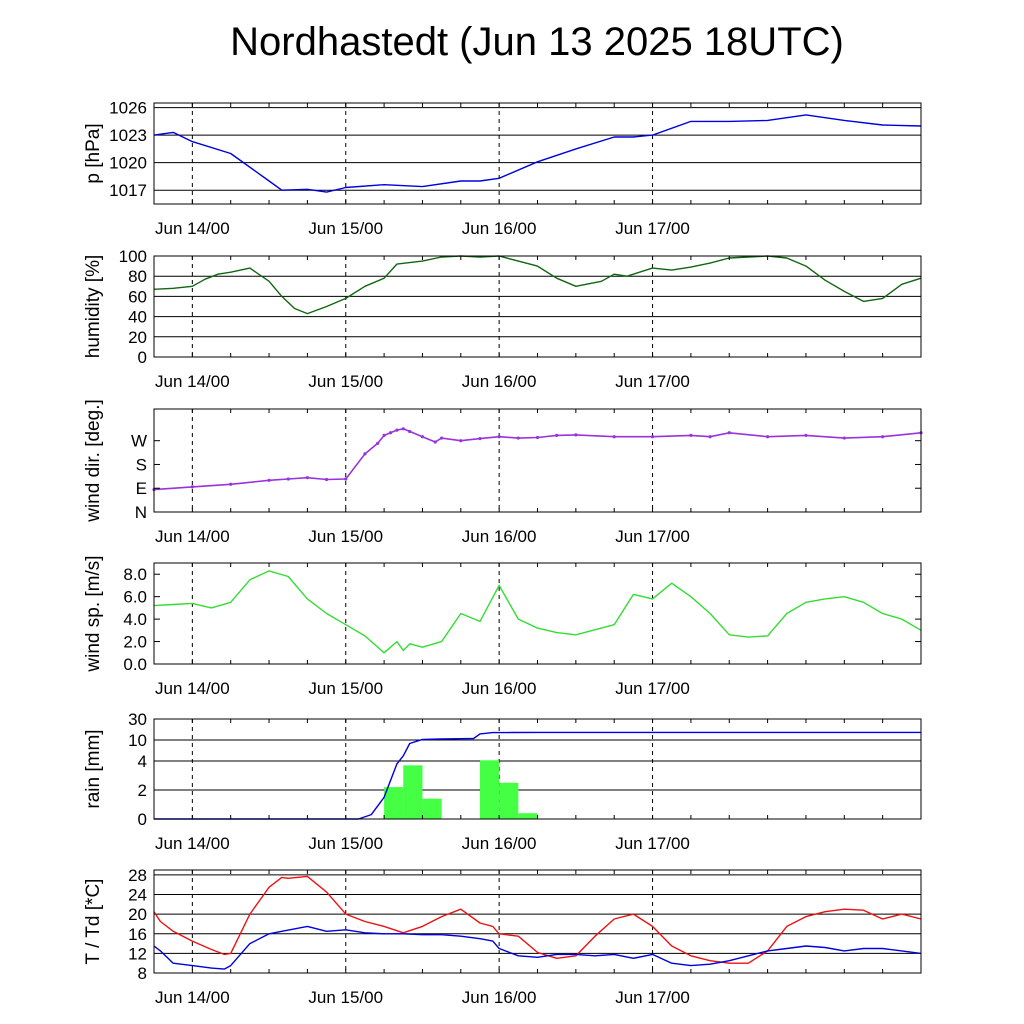  What do you see at coordinates (93, 461) in the screenshot?
I see `ylabel-wind_direction: wind dir. [deg.]` at bounding box center [93, 461].